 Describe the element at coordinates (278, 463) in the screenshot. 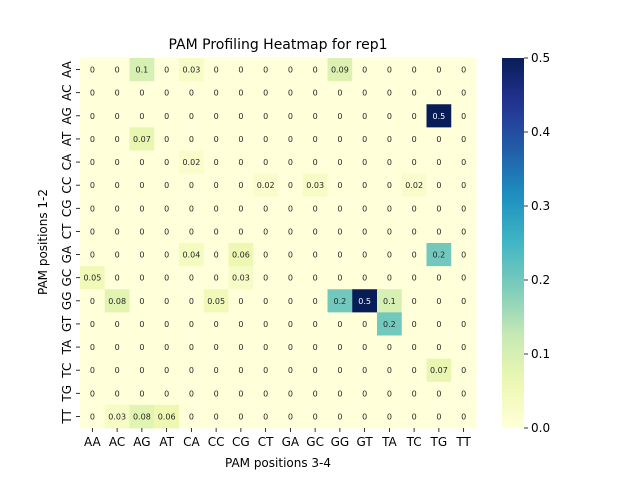

I see `x-axis-label: PAM positions 3-4` at that location.